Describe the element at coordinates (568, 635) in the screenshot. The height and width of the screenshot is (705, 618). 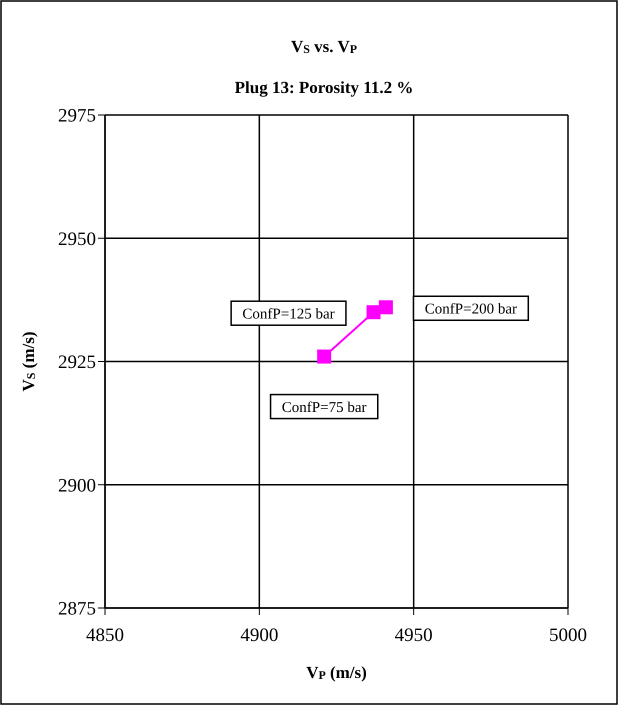
I see `x-tick-label: 5000` at that location.